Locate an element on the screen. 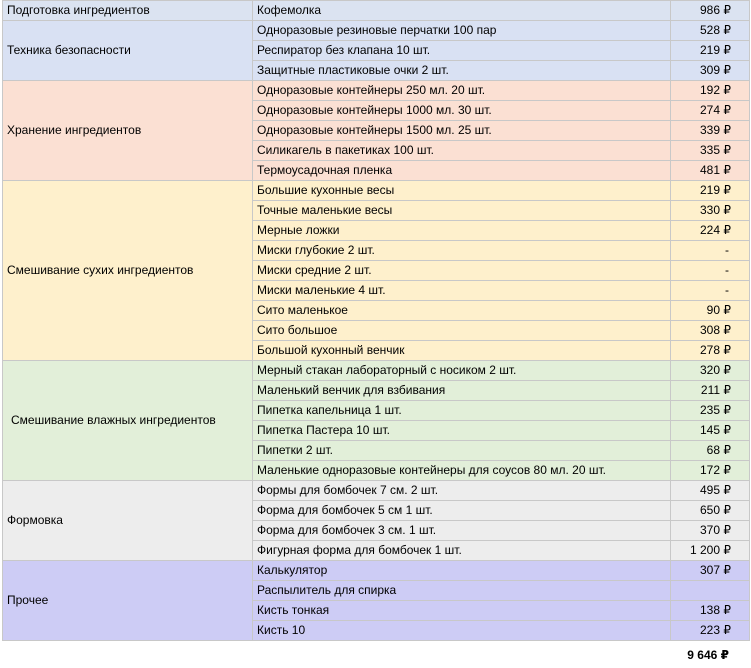  item-name-cell: Точные маленькие весы is located at coordinates (461, 210).